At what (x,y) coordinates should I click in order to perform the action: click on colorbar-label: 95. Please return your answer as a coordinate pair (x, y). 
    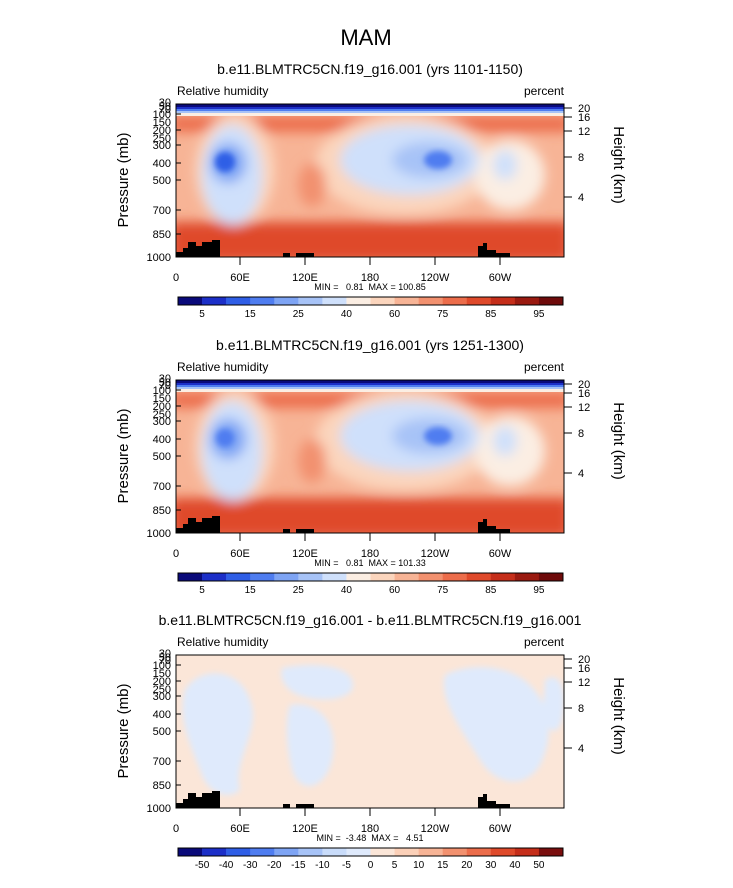
    Looking at the image, I should click on (539, 314).